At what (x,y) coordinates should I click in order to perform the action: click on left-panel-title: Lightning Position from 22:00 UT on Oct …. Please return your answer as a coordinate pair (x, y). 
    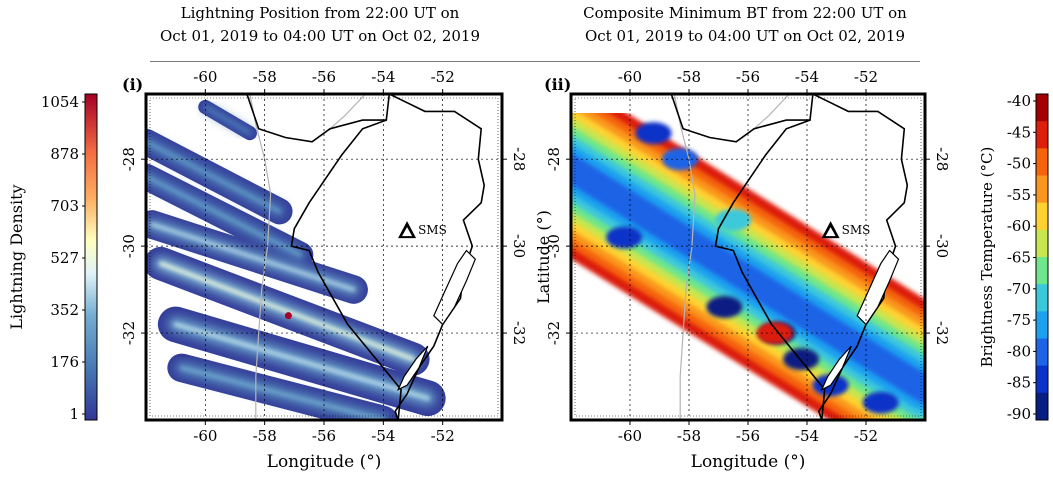
    Looking at the image, I should click on (320, 25).